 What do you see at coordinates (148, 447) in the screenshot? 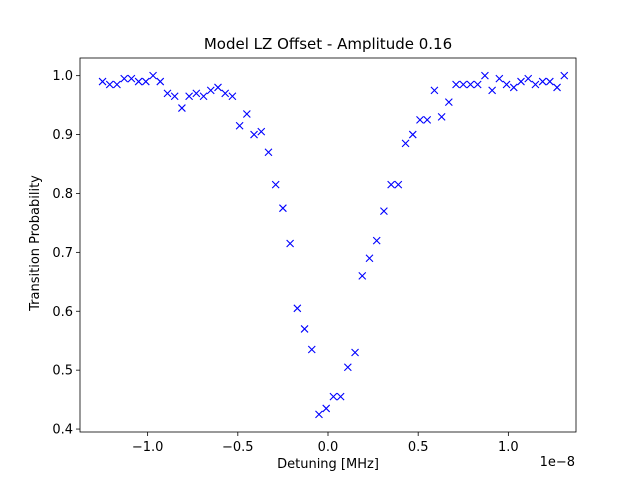
I see `x-tick-label: −1.0` at bounding box center [148, 447].